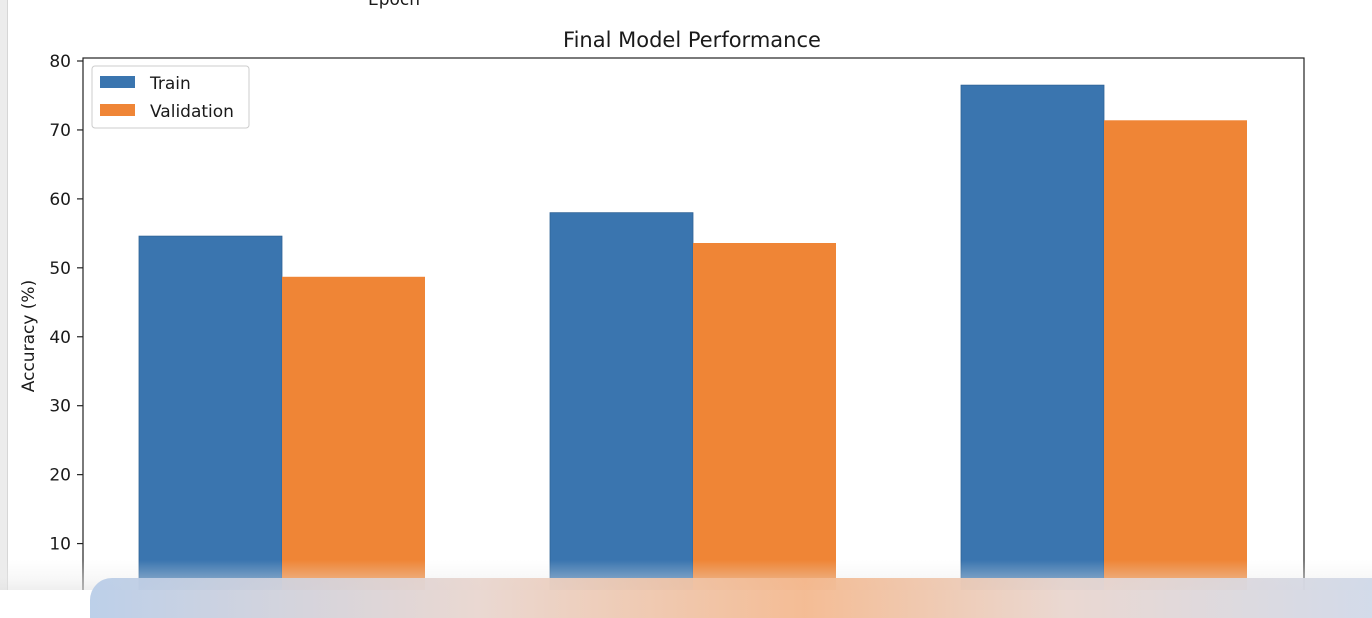 This screenshot has width=1372, height=618. I want to click on y-ticks-layer: 10 20 30 40 50 60 70 80, so click(66, 303).